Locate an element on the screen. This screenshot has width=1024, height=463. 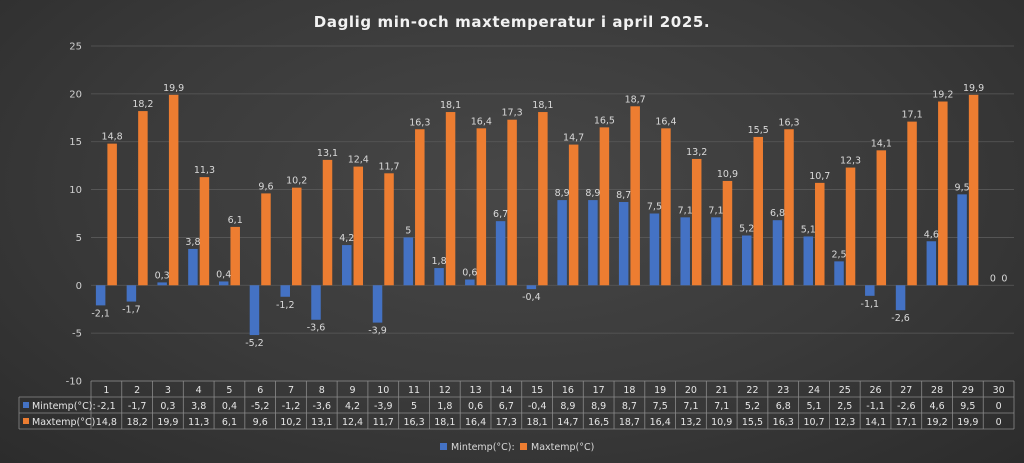
table-category: 3 is located at coordinates (168, 390).